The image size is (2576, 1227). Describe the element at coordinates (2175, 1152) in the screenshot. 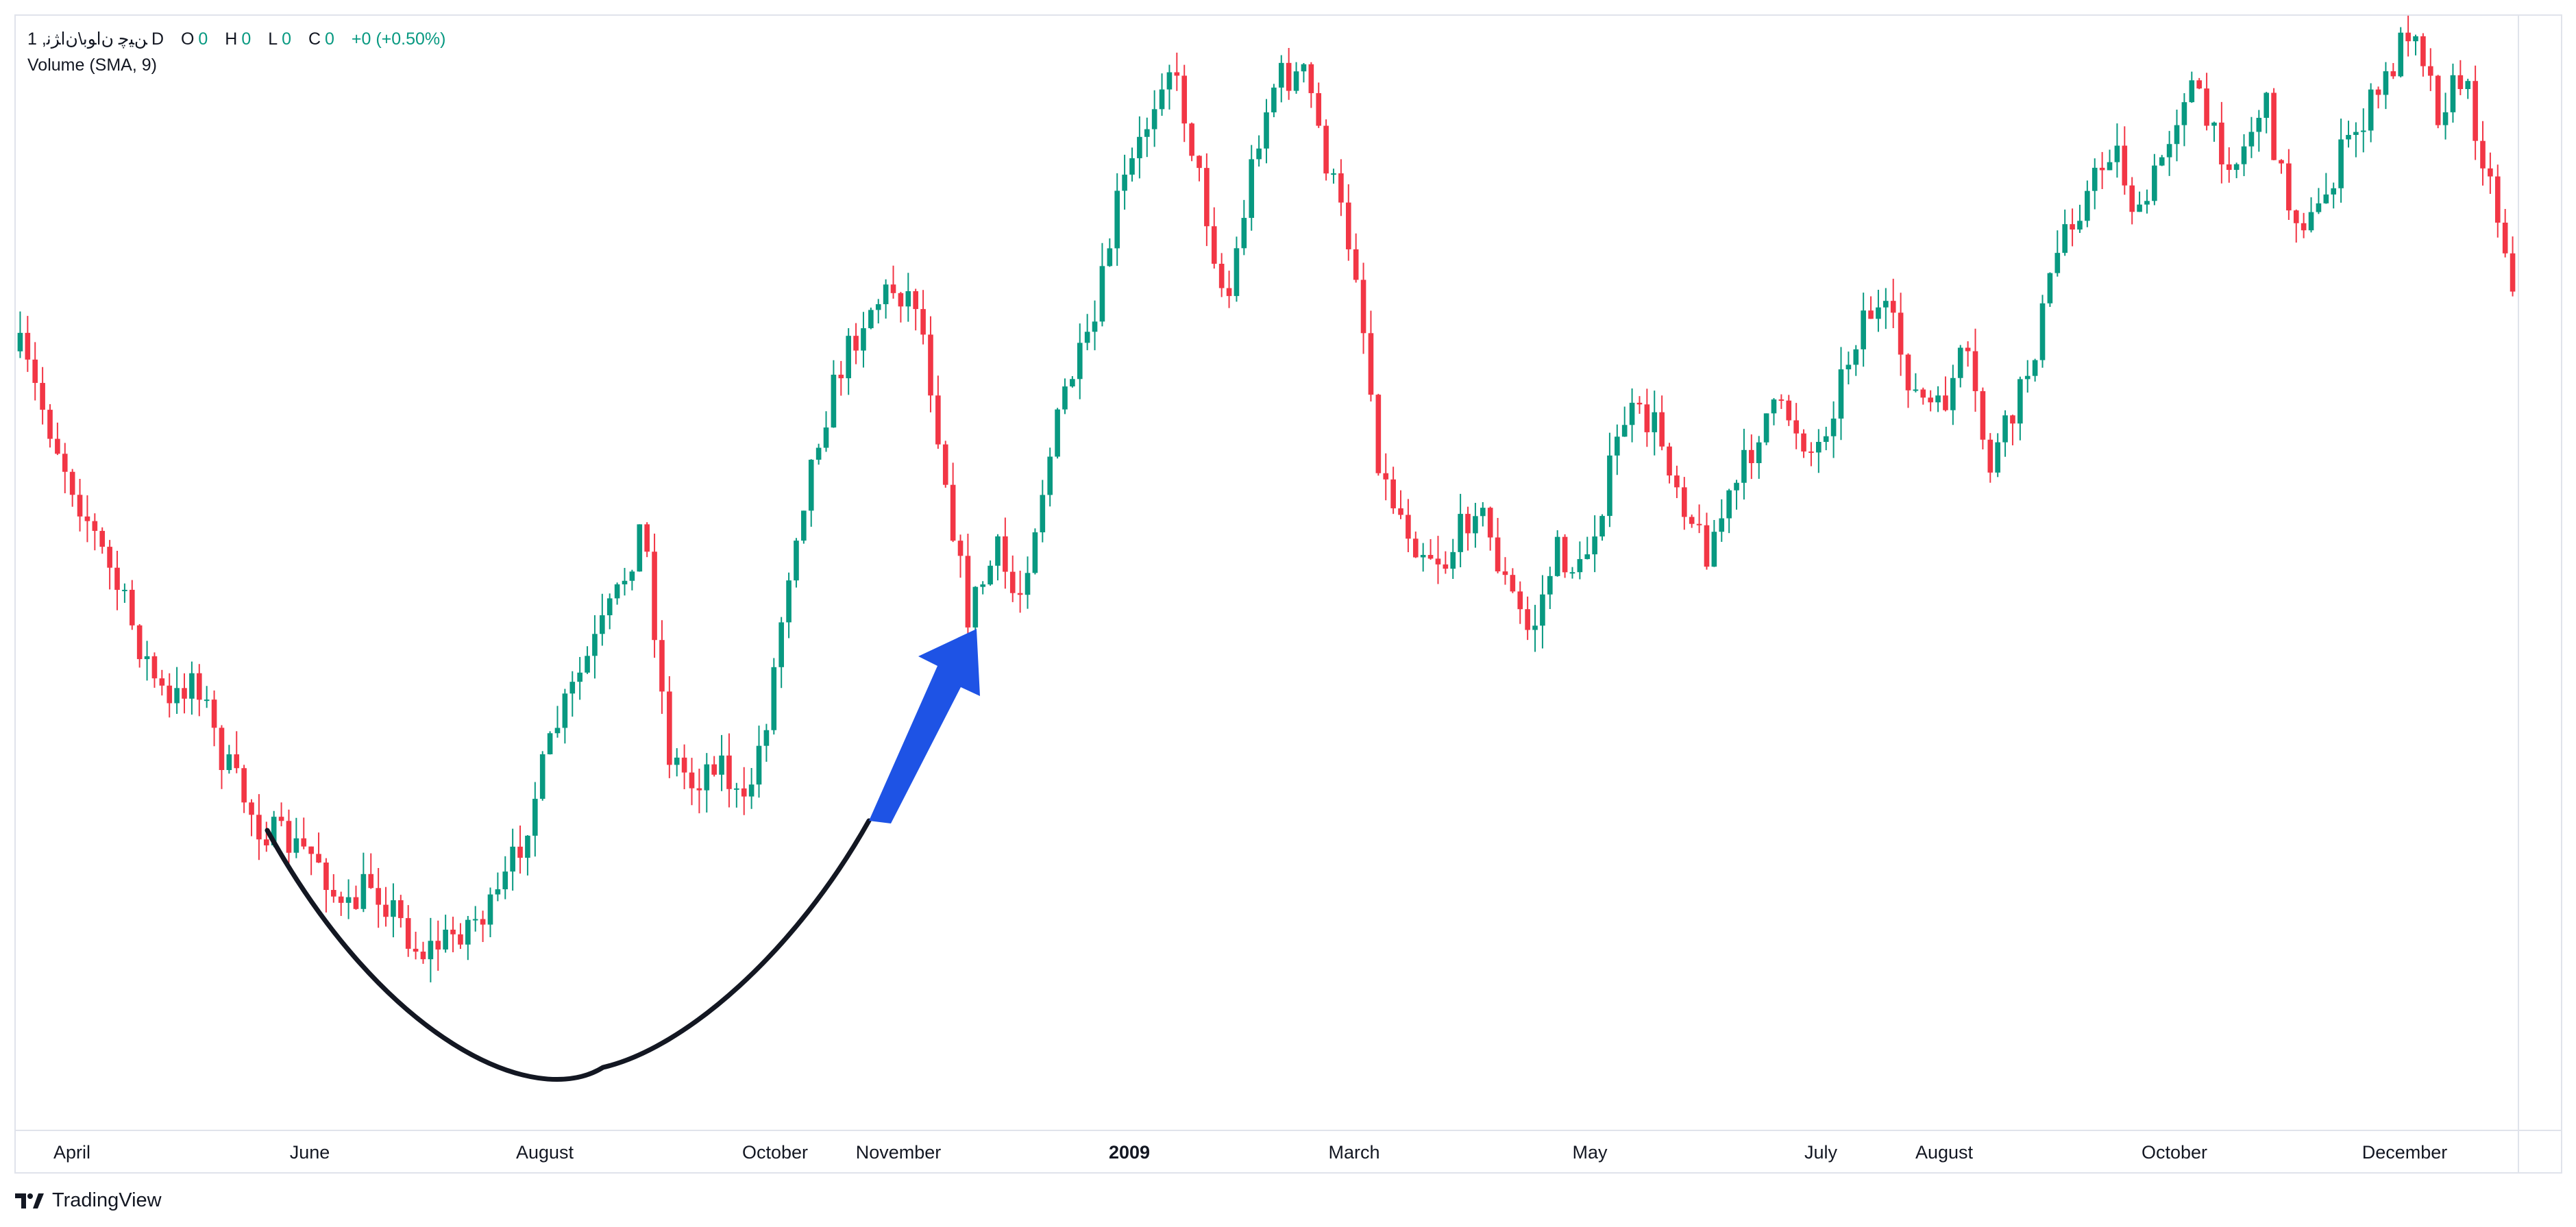

I see `time-axis-label: October` at that location.